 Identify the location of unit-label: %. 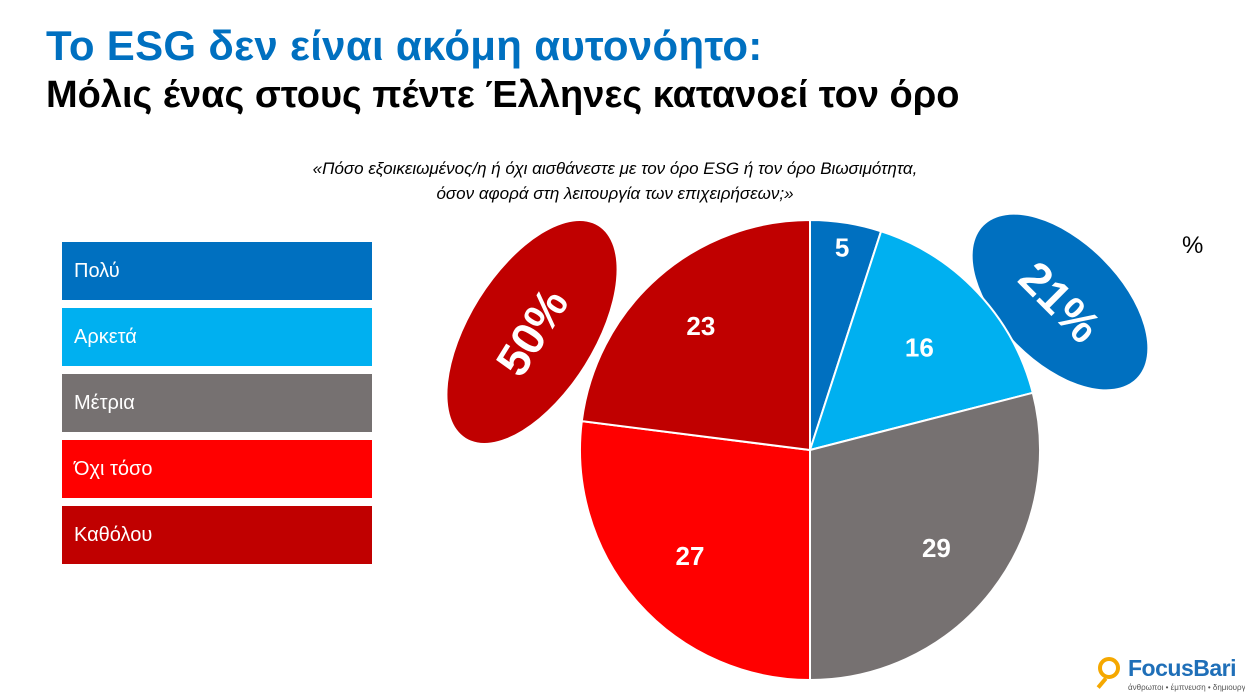
(1193, 245).